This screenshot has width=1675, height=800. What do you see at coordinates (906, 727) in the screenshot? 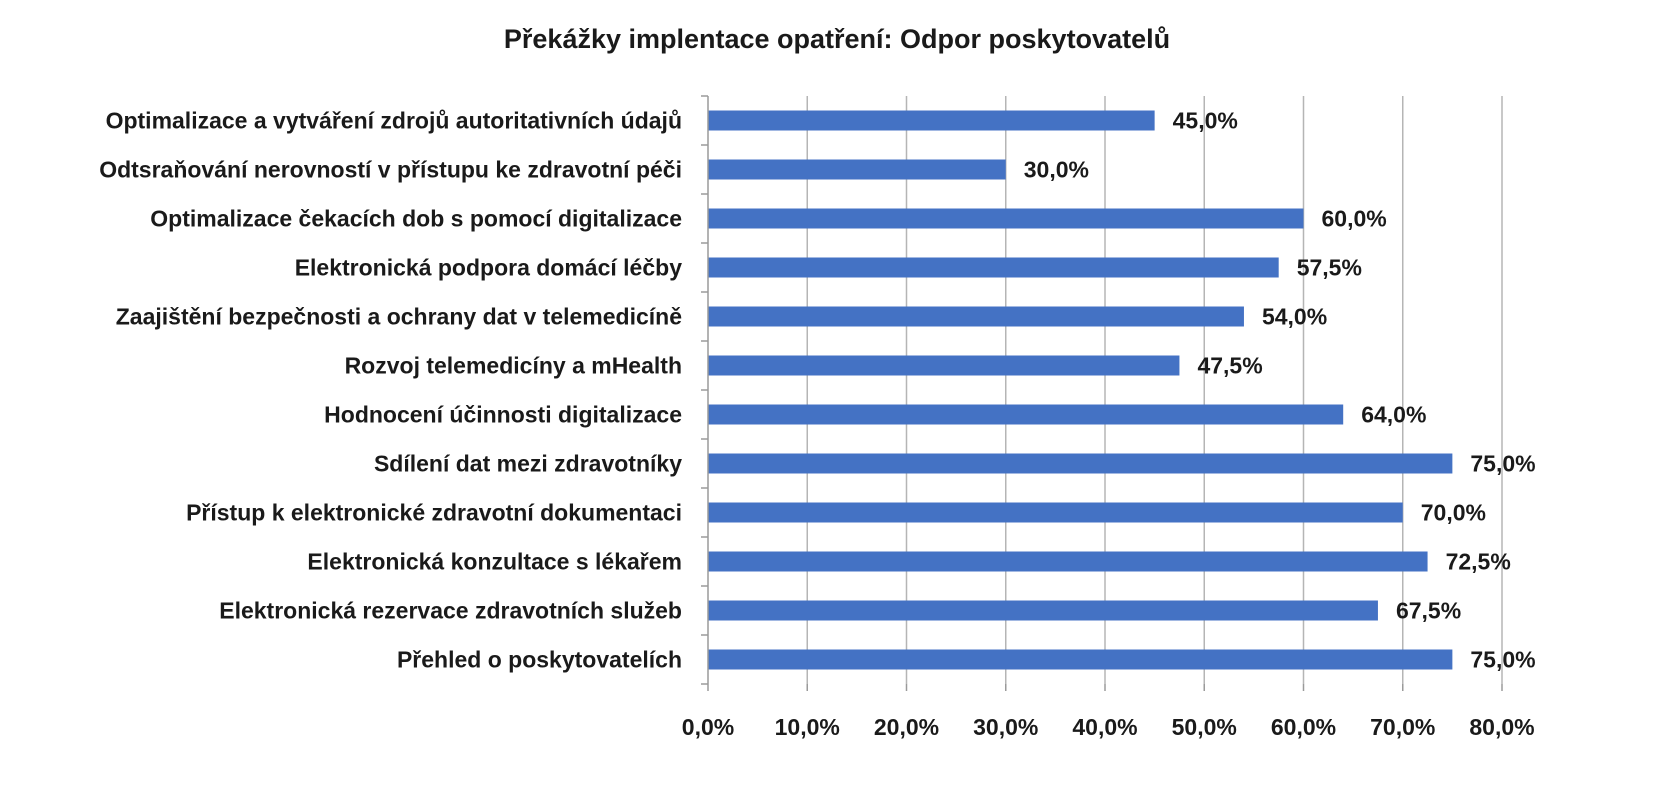
I see `x-tick-label: 20,0%` at bounding box center [906, 727].